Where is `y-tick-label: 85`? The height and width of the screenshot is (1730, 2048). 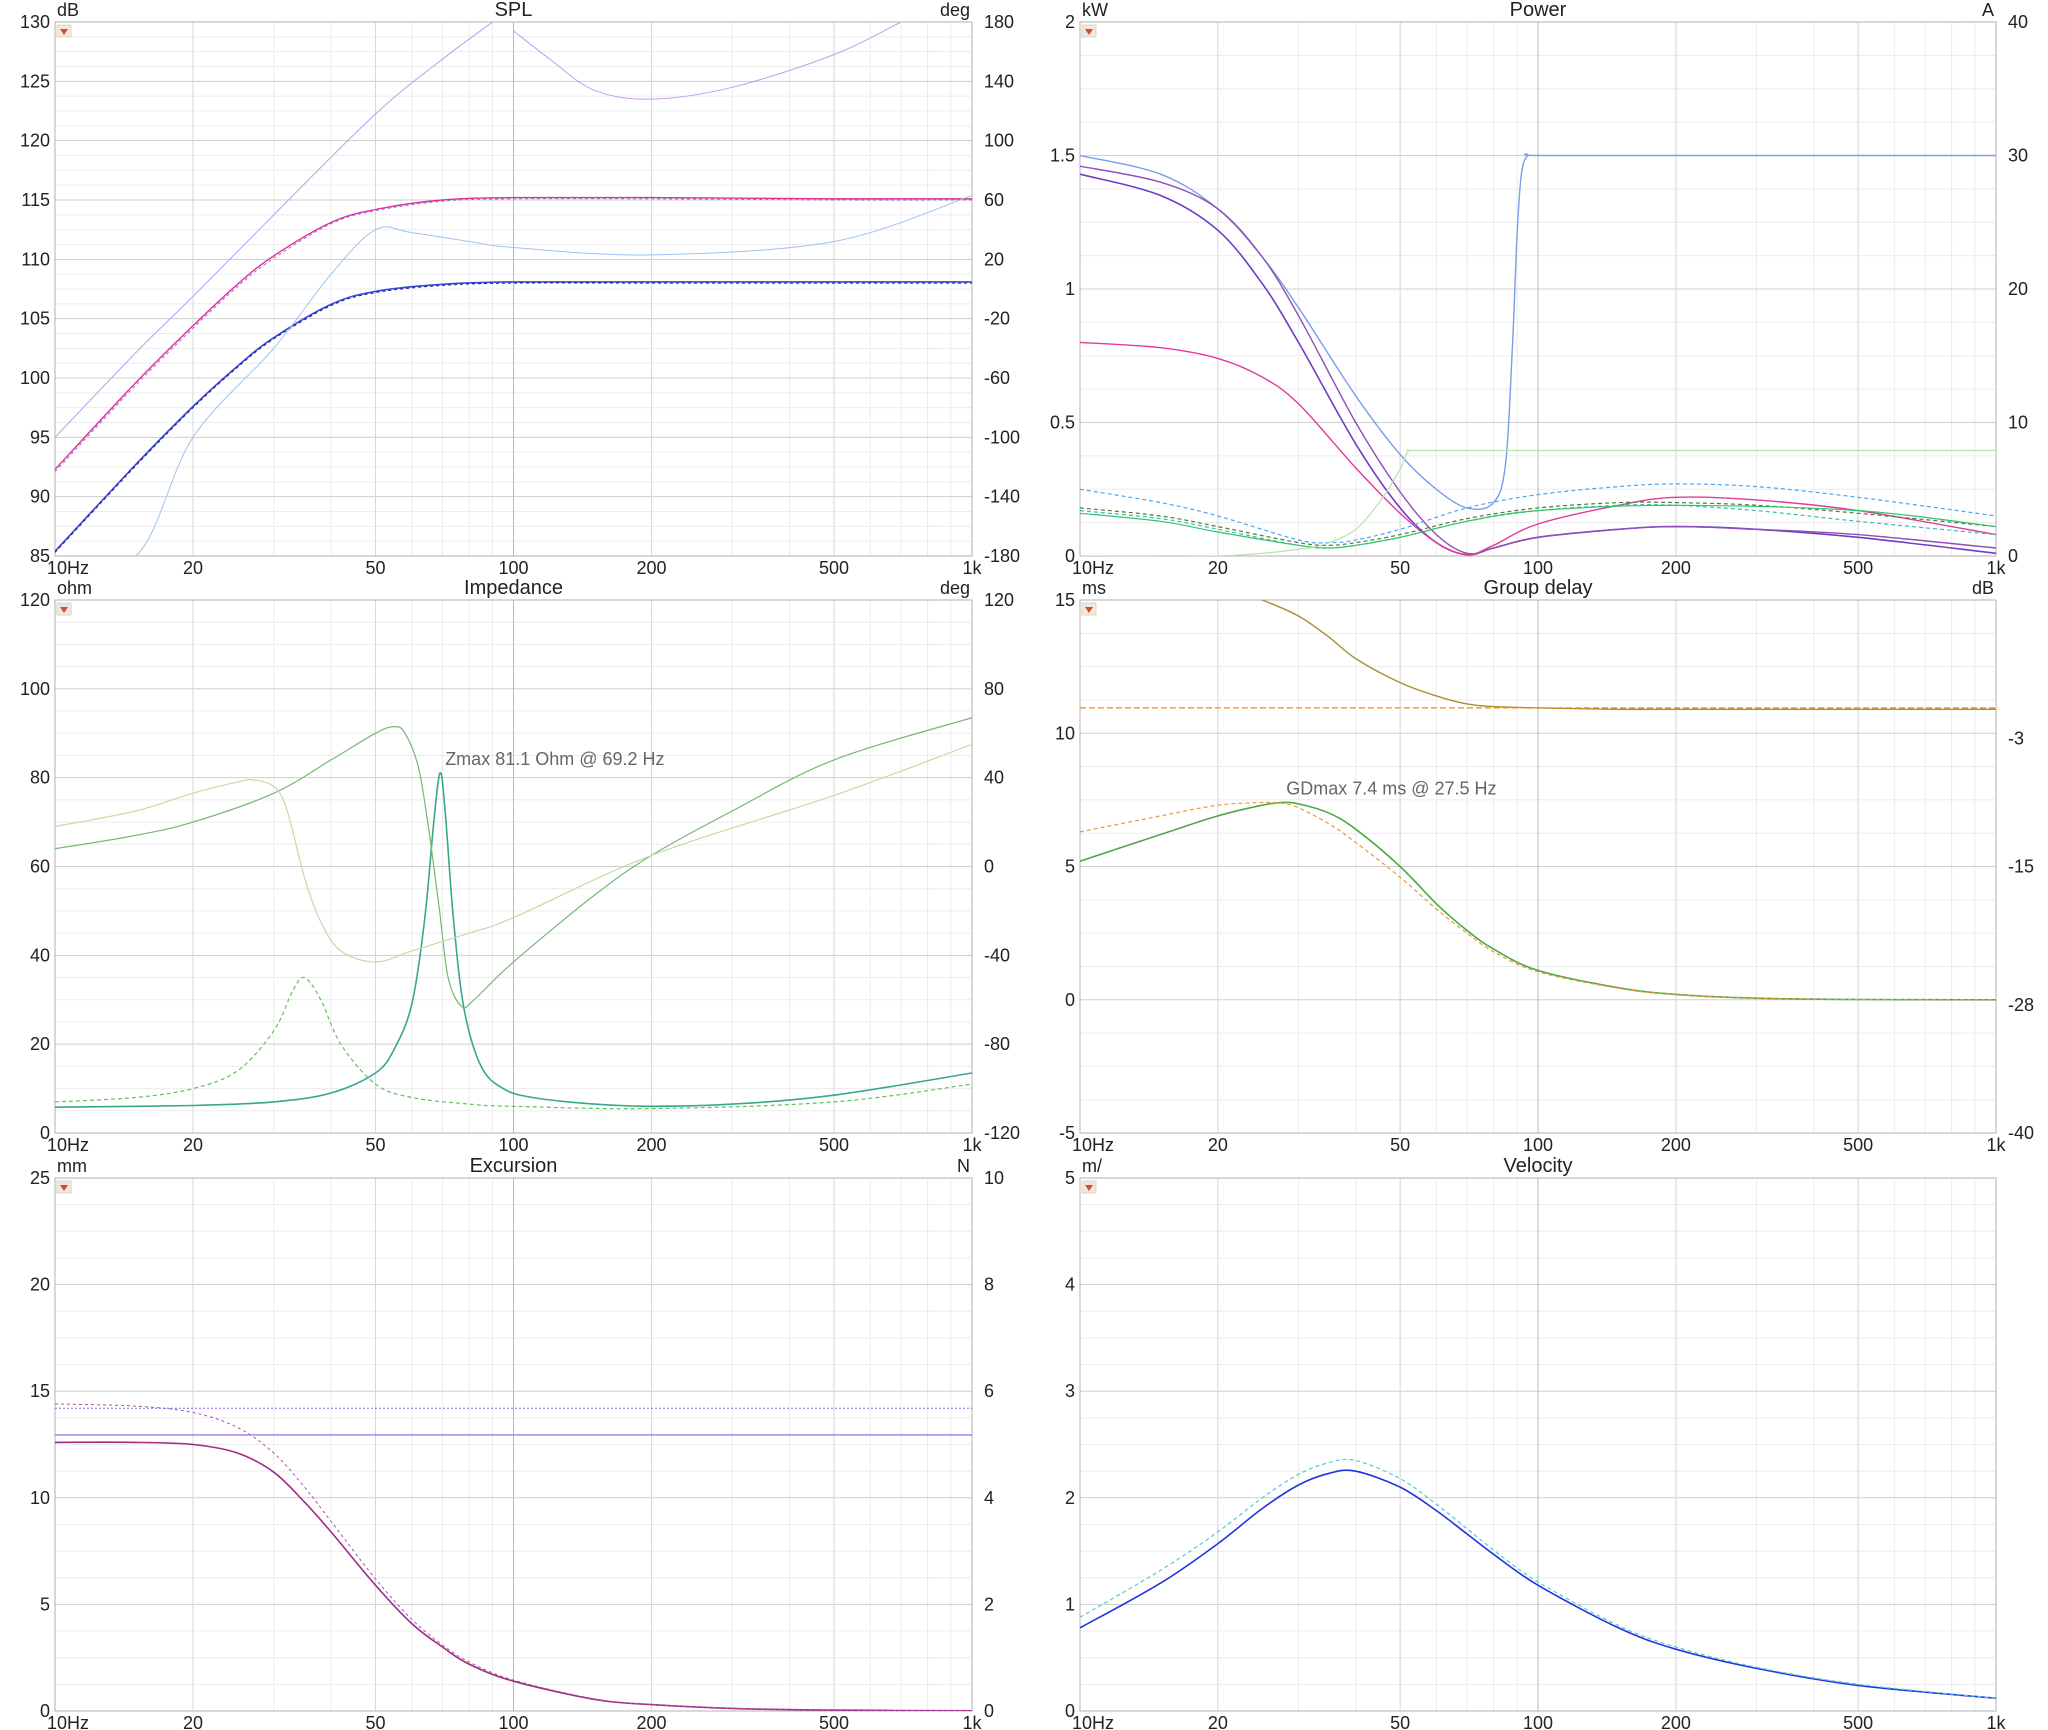 y-tick-label: 85 is located at coordinates (40, 556).